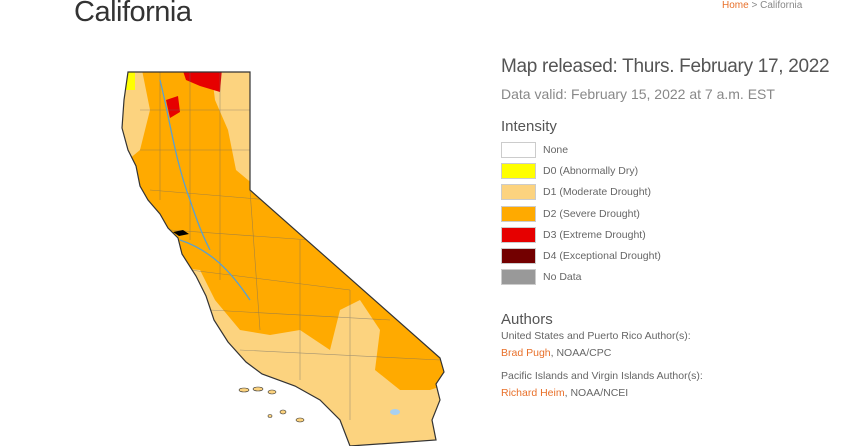 This screenshot has height=446, width=864. Describe the element at coordinates (181, 233) in the screenshot. I see `bay-area` at that location.